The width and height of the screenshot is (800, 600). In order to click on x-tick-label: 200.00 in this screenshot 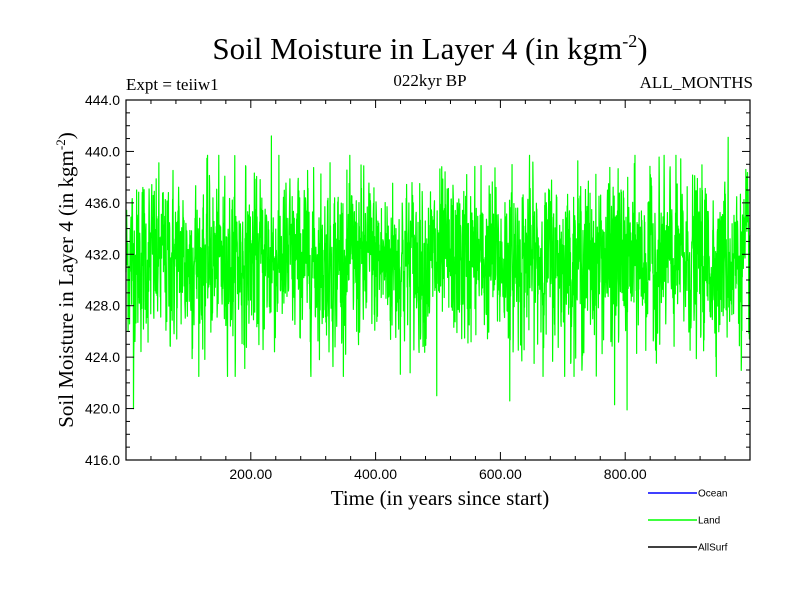, I will do `click(250, 474)`.